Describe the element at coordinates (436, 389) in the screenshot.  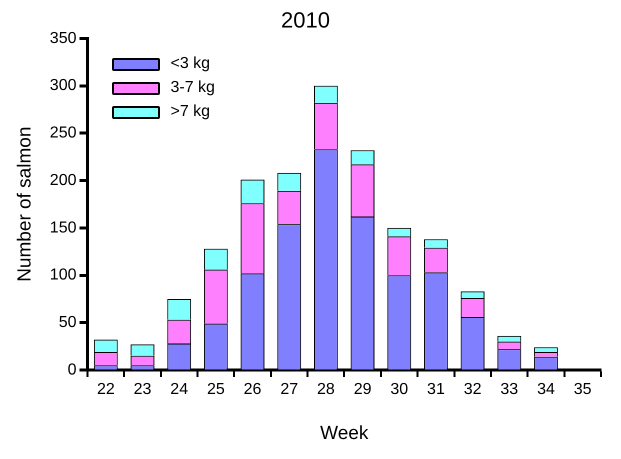
I see `x-tick-label: 31` at that location.